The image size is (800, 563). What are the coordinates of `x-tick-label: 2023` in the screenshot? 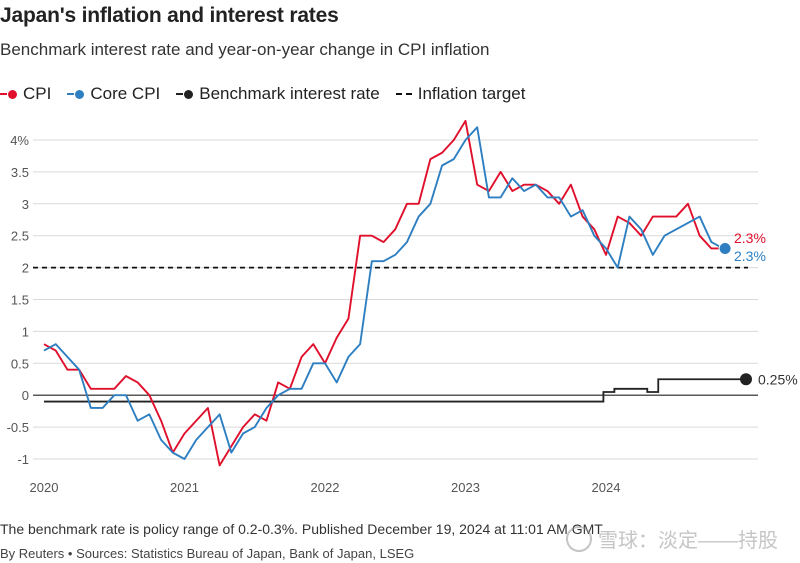 It's located at (465, 487).